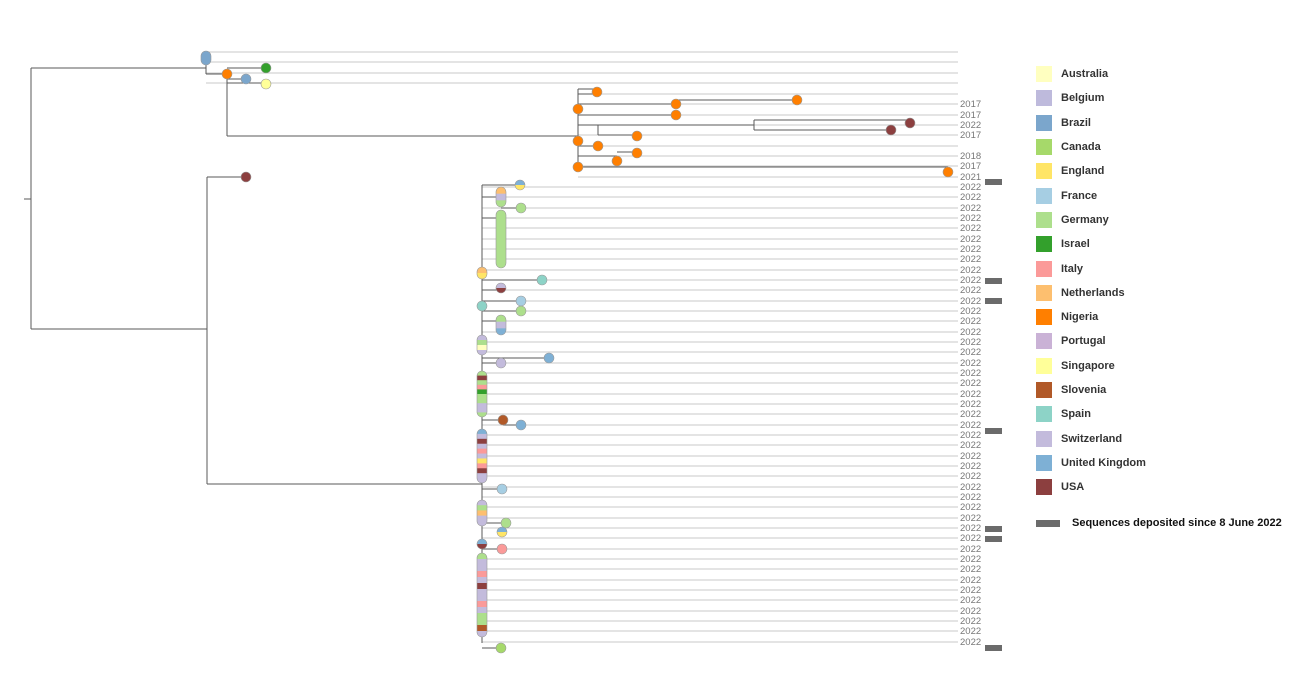 This screenshot has width=1296, height=694. What do you see at coordinates (1079, 195) in the screenshot?
I see `legend-label: France` at bounding box center [1079, 195].